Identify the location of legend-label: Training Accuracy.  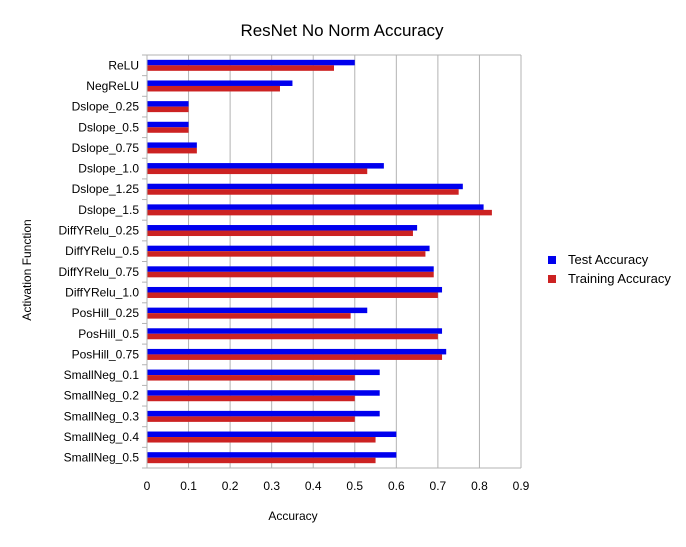
(619, 278).